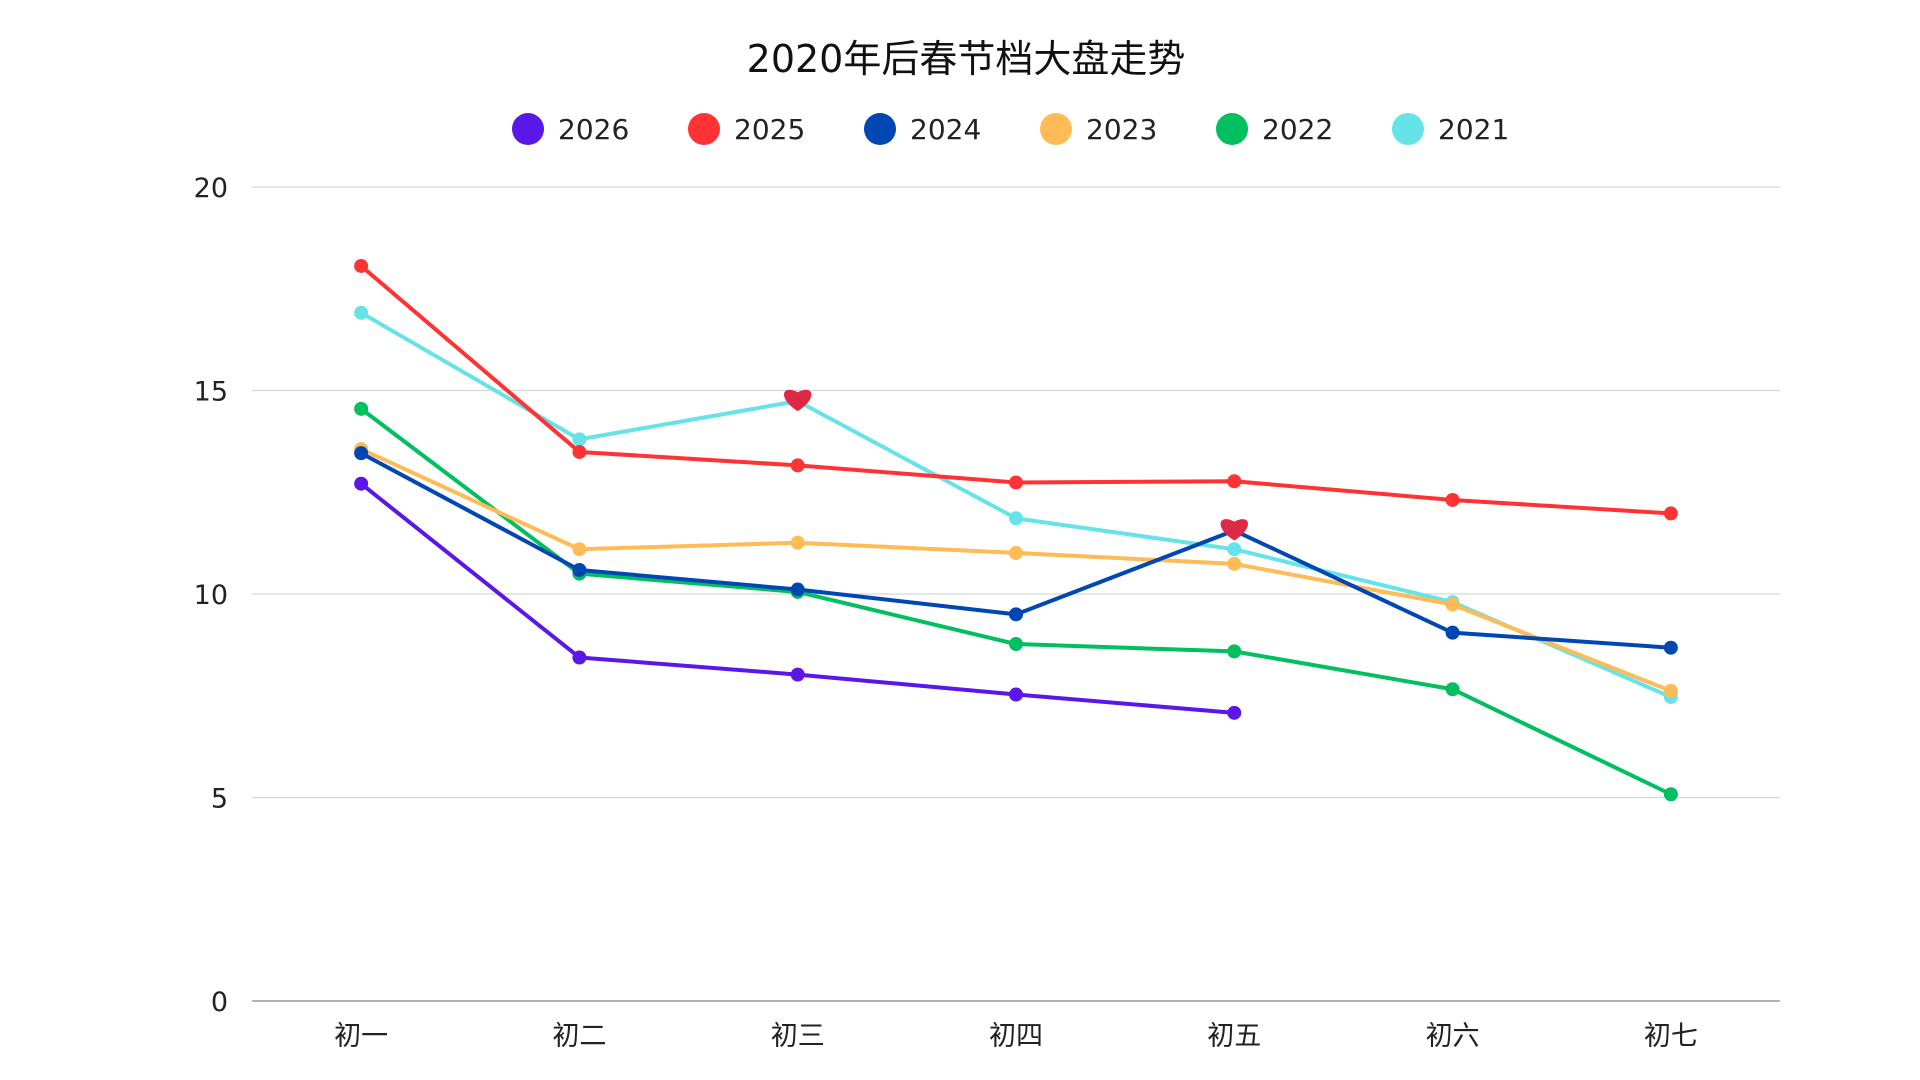  Describe the element at coordinates (593, 129) in the screenshot. I see `legend-label: 2026` at that location.